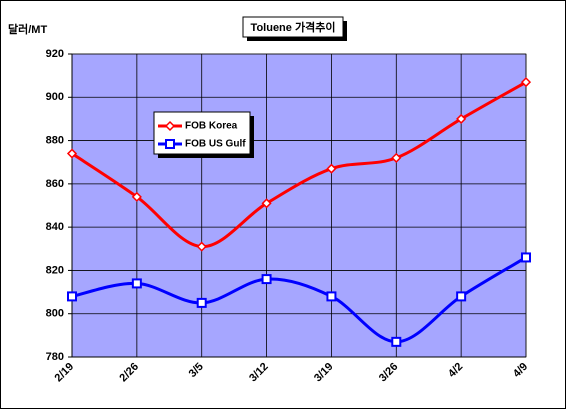 The width and height of the screenshot is (566, 409). I want to click on legend-label: FOB US Gulf, so click(215, 144).